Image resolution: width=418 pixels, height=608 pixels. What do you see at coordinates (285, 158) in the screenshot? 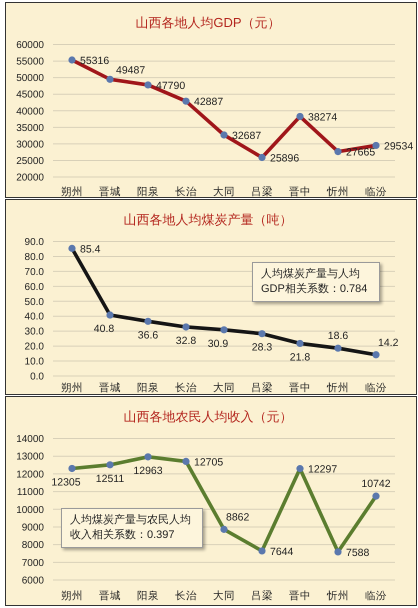
I see `data-label: 25896` at bounding box center [285, 158].